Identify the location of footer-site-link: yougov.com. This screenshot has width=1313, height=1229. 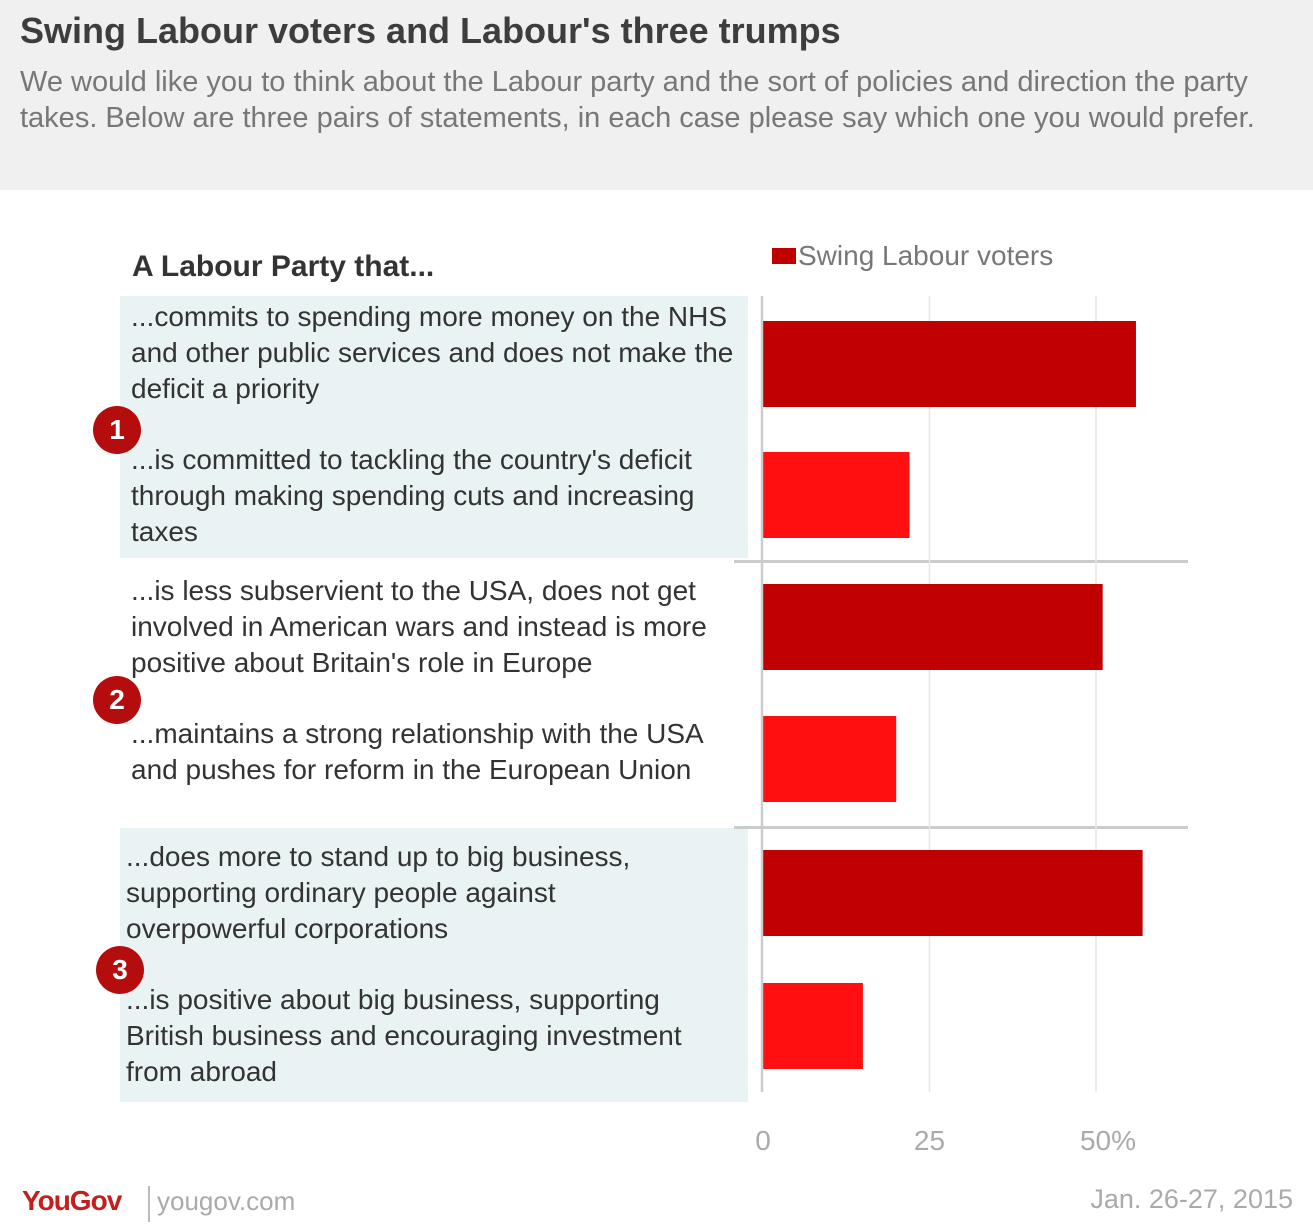
(226, 1201).